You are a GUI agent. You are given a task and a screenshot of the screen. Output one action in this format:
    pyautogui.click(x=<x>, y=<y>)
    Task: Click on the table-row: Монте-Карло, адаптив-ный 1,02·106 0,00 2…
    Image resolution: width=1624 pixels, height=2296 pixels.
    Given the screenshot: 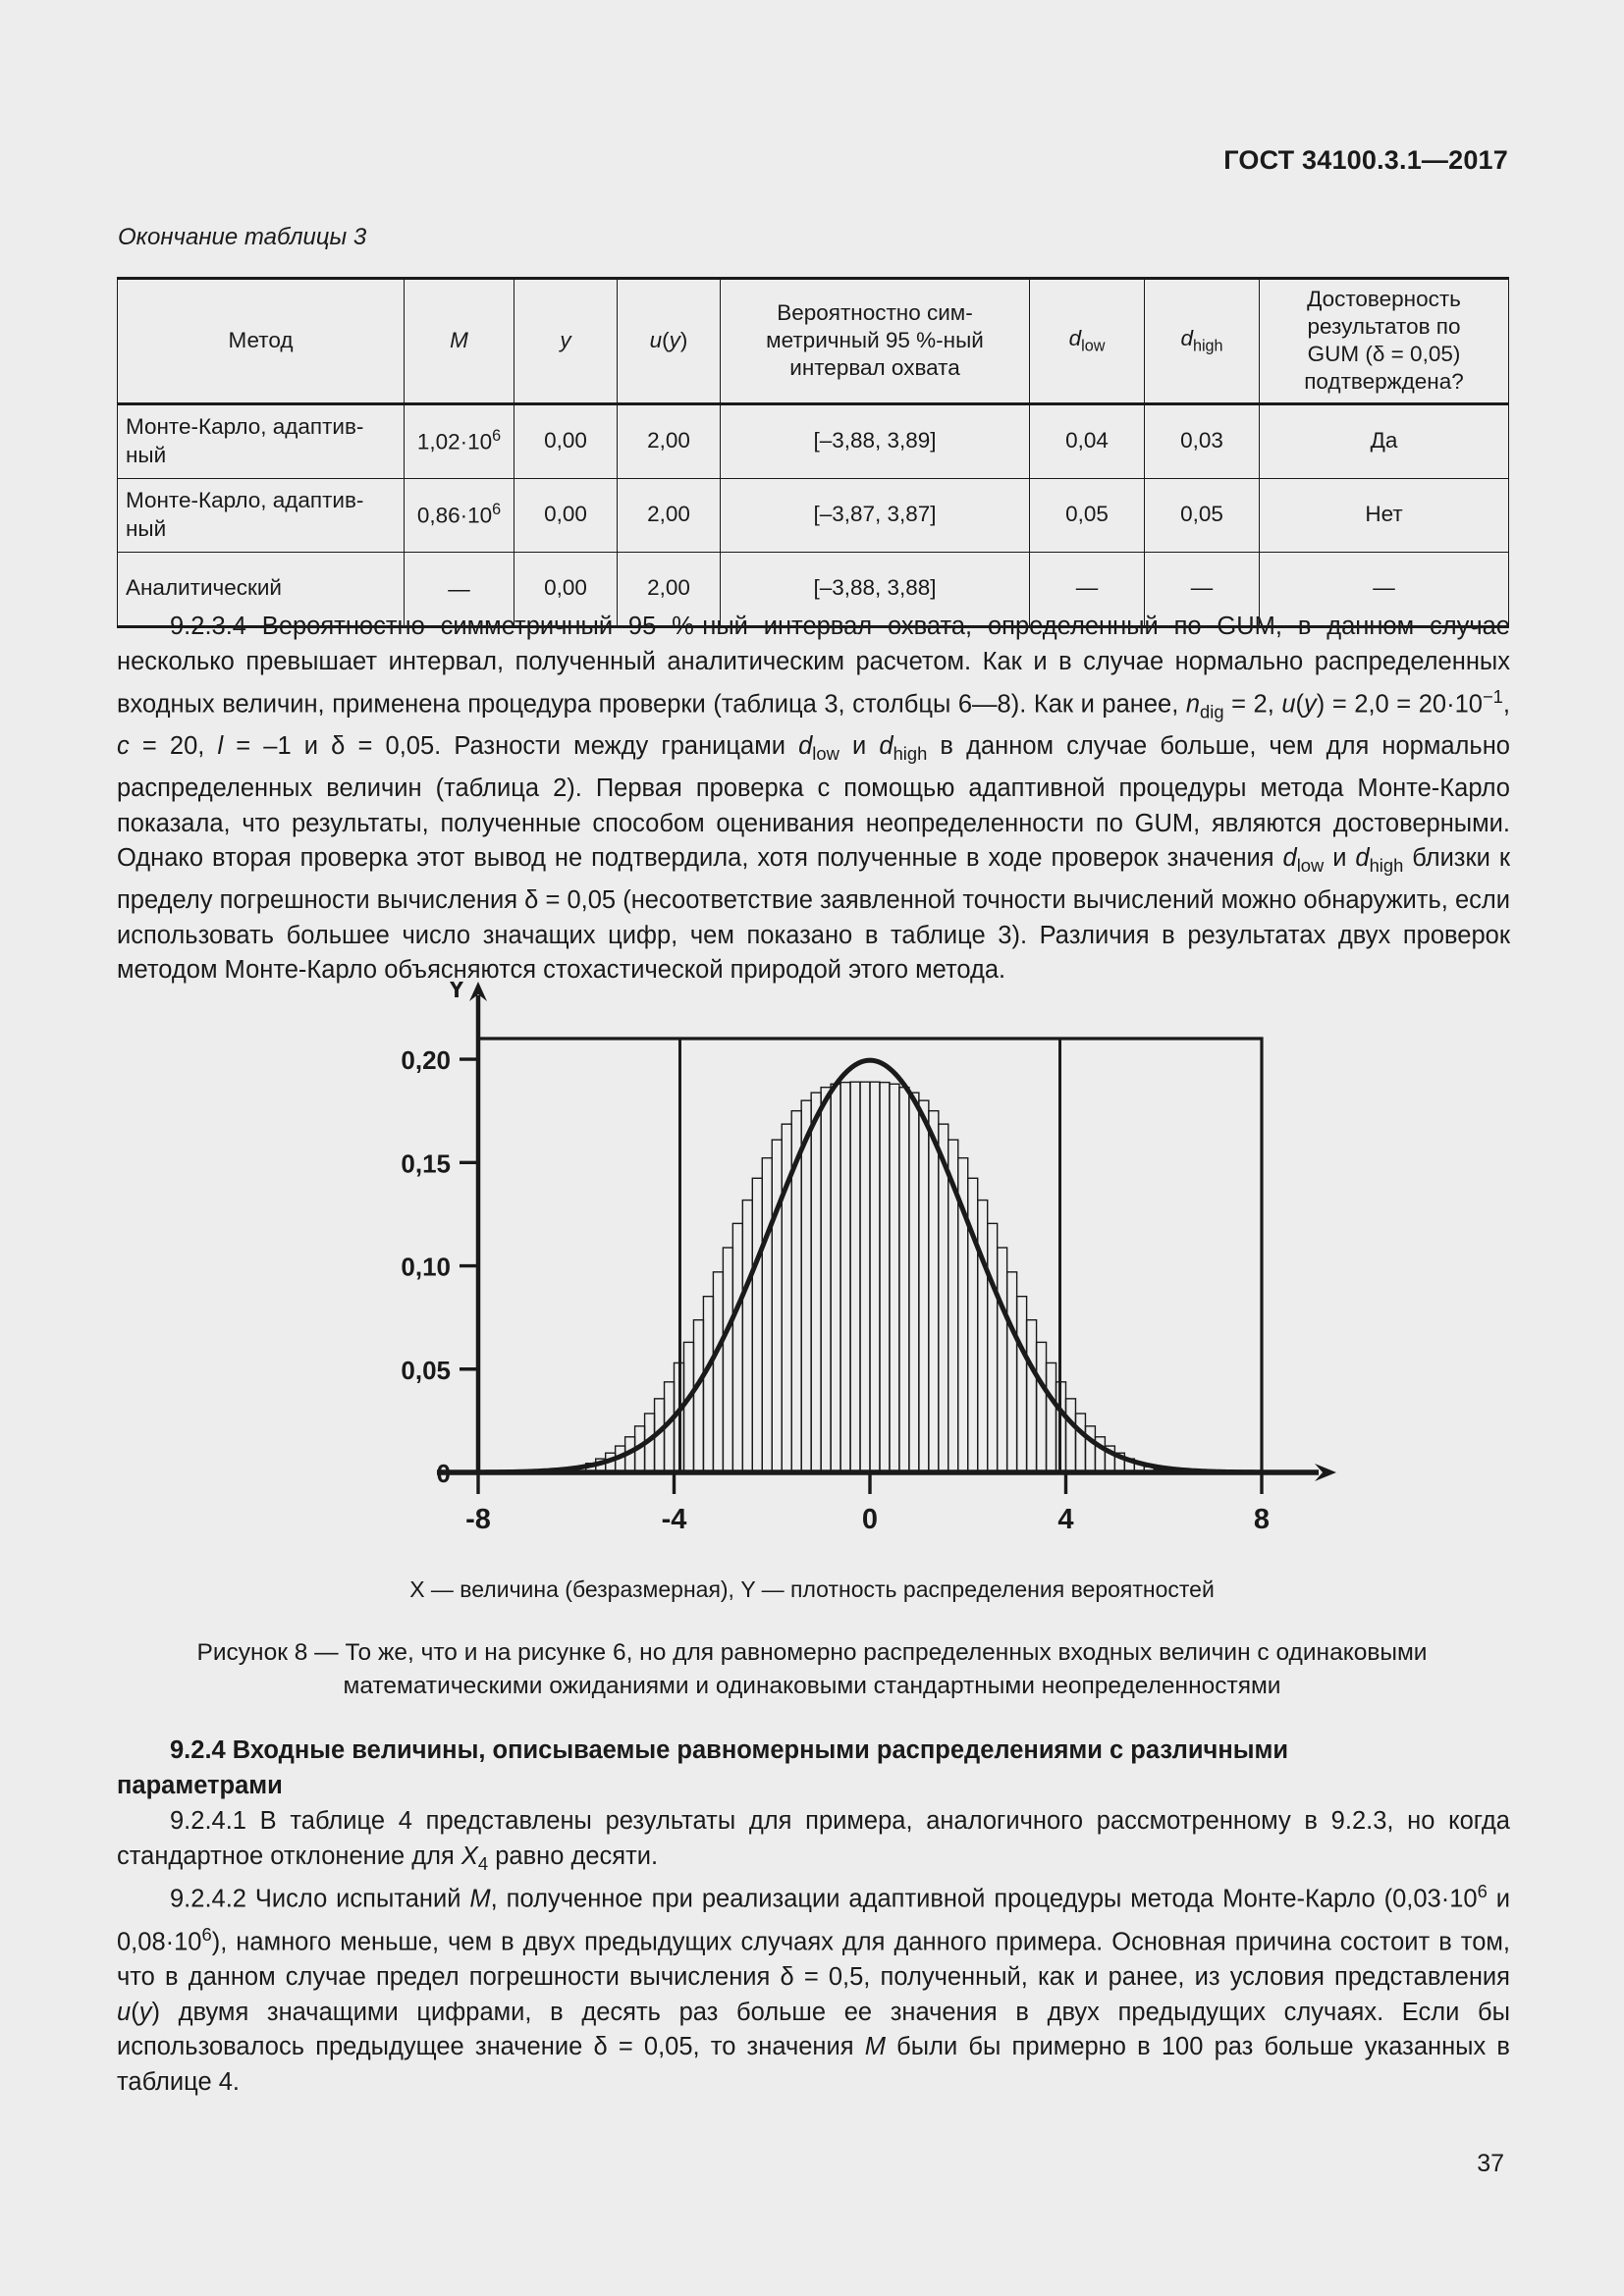 What is the action you would take?
    pyautogui.click(x=813, y=440)
    